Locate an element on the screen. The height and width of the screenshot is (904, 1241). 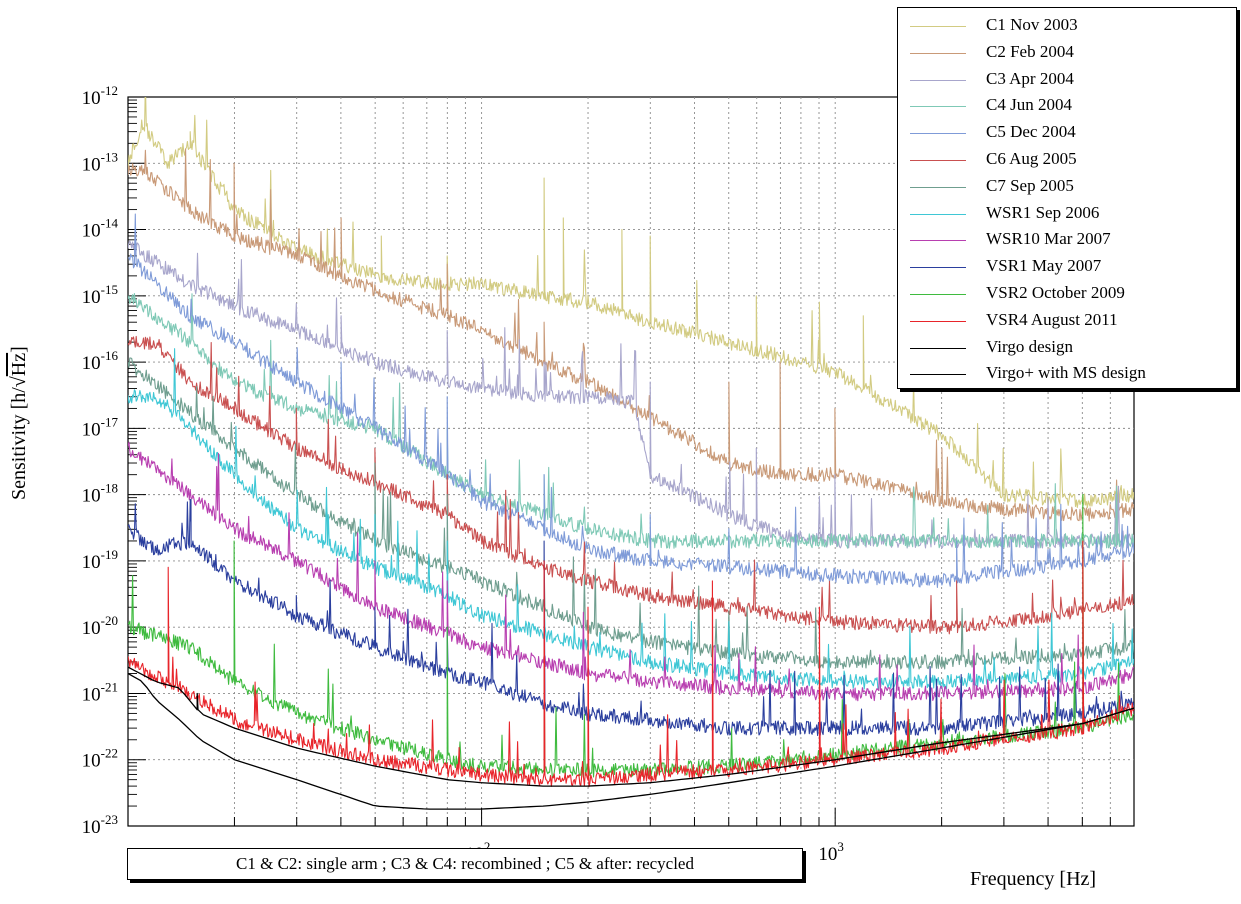
legend-entry: C6 Aug 2005 is located at coordinates (1067, 161).